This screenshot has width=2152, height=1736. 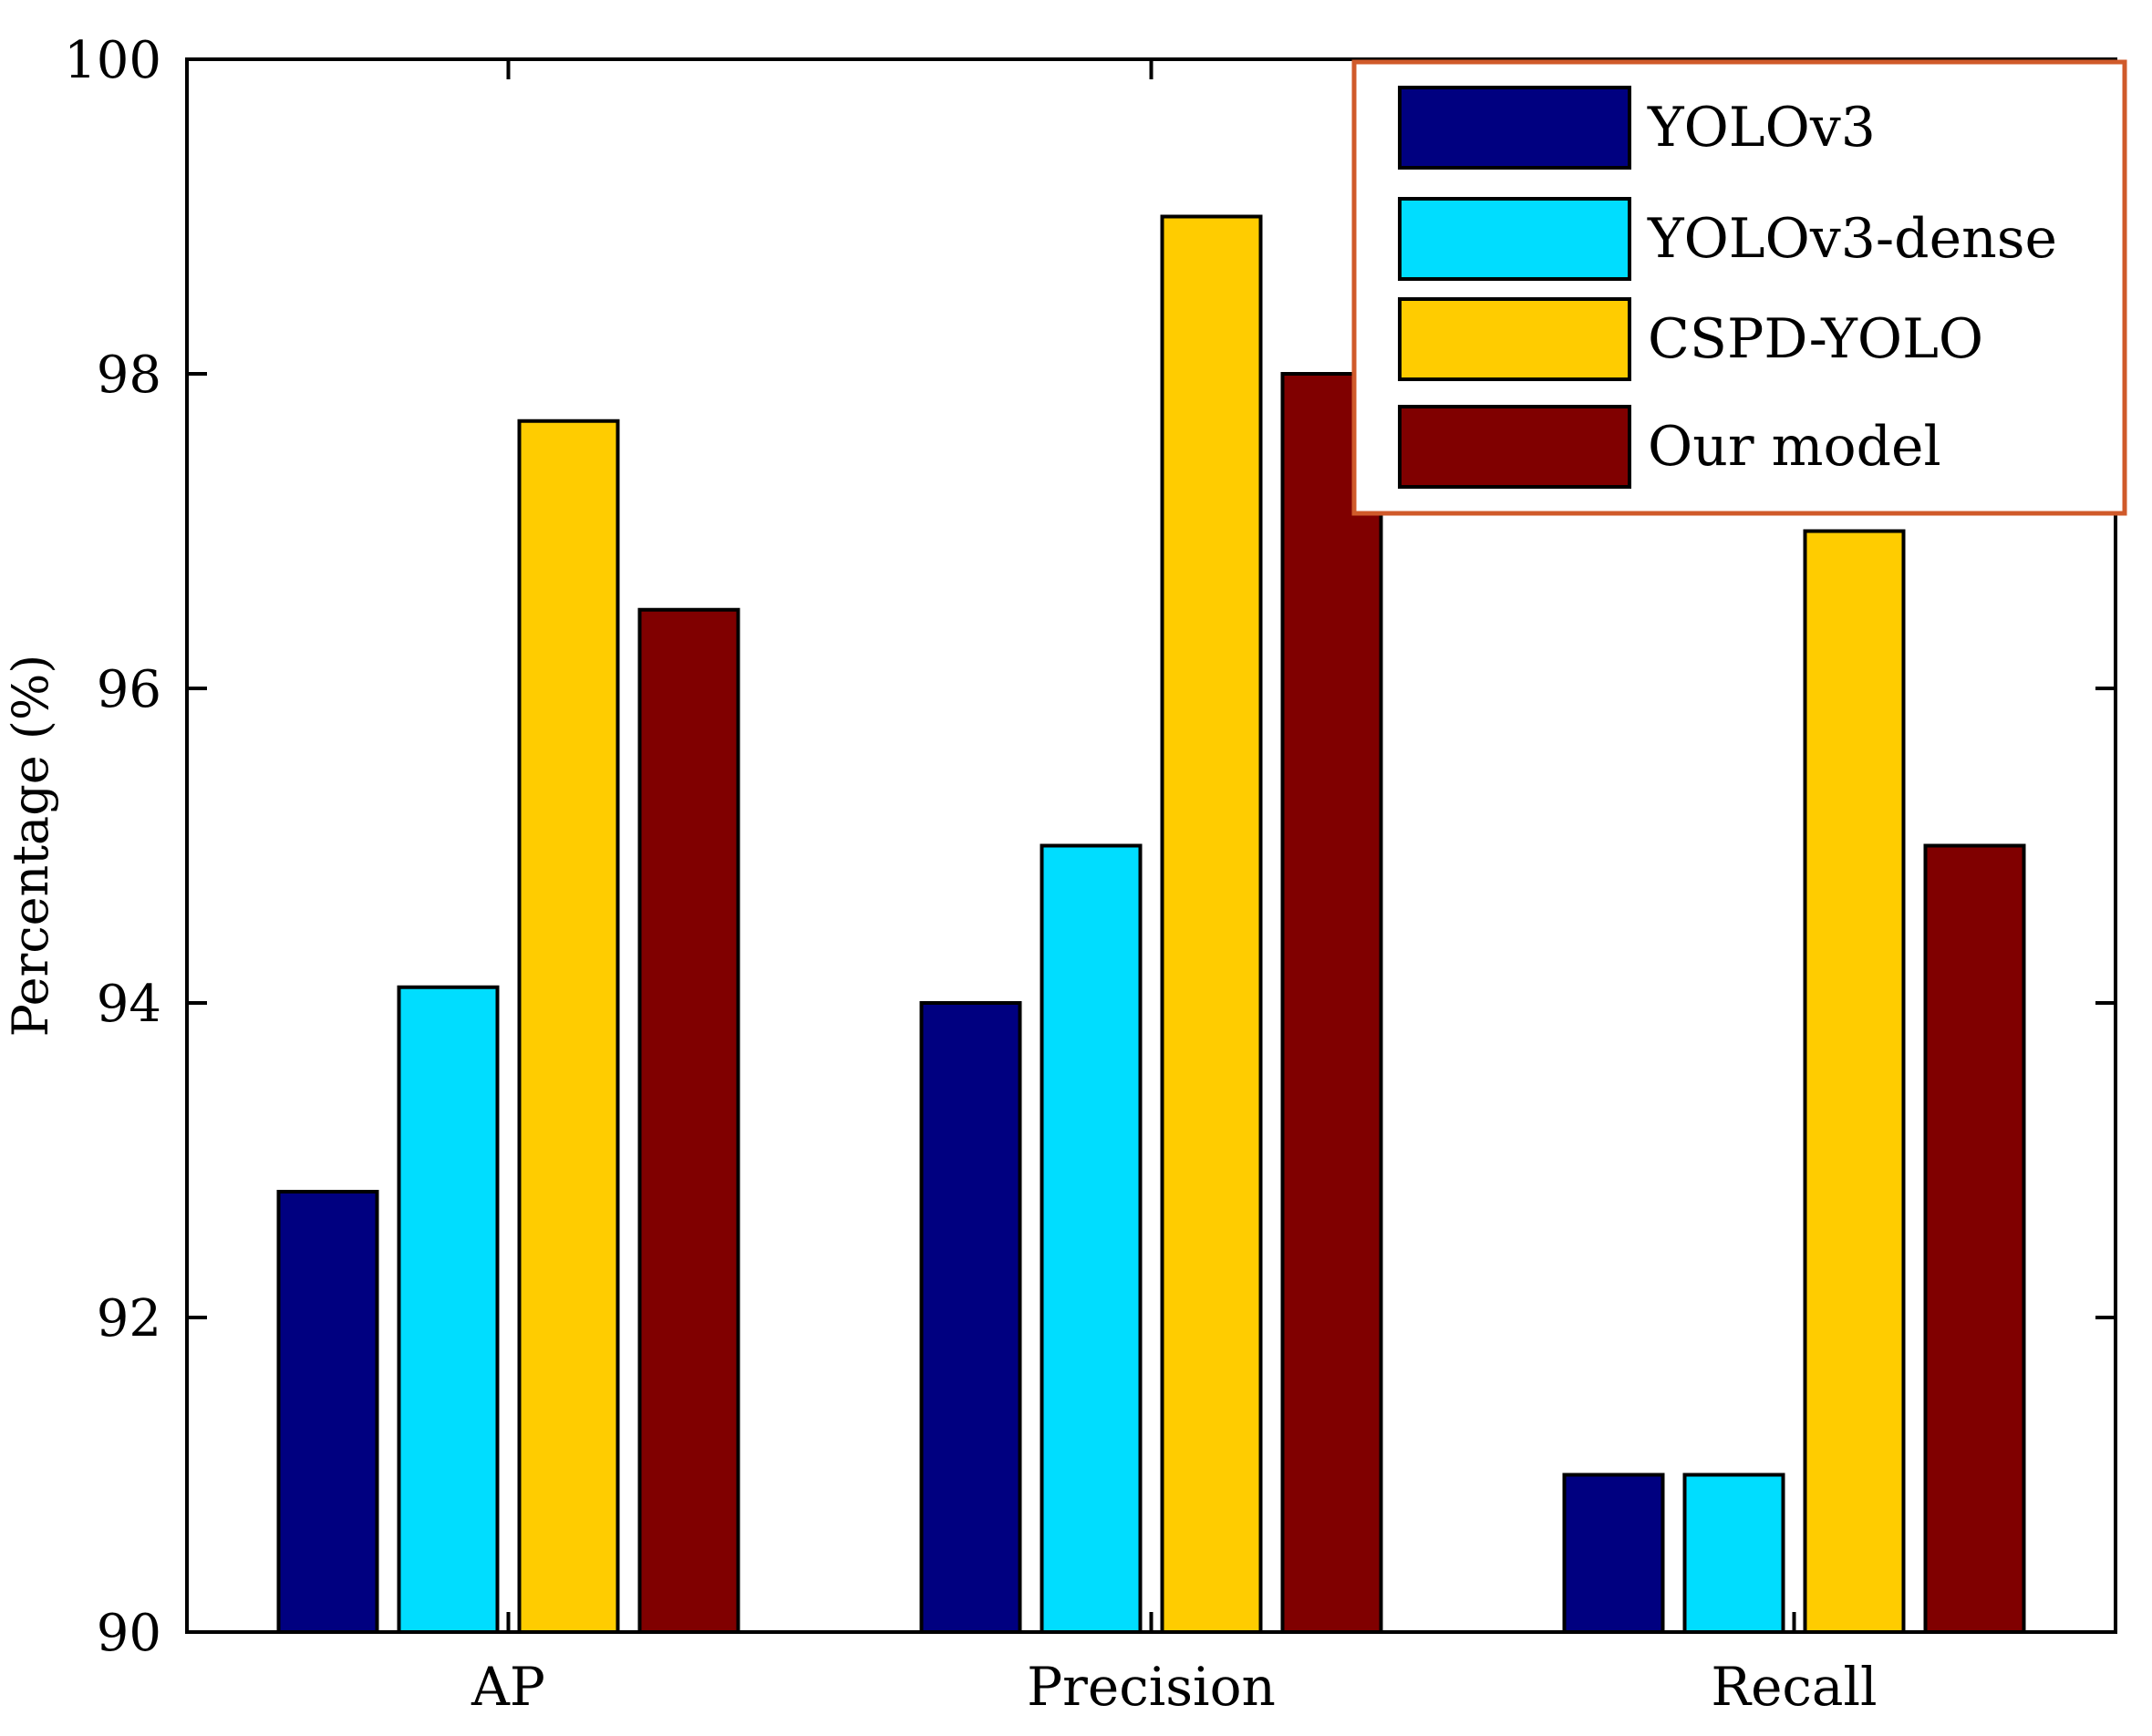 What do you see at coordinates (568, 1026) in the screenshot?
I see `bar-cspd-yolo-ap` at bounding box center [568, 1026].